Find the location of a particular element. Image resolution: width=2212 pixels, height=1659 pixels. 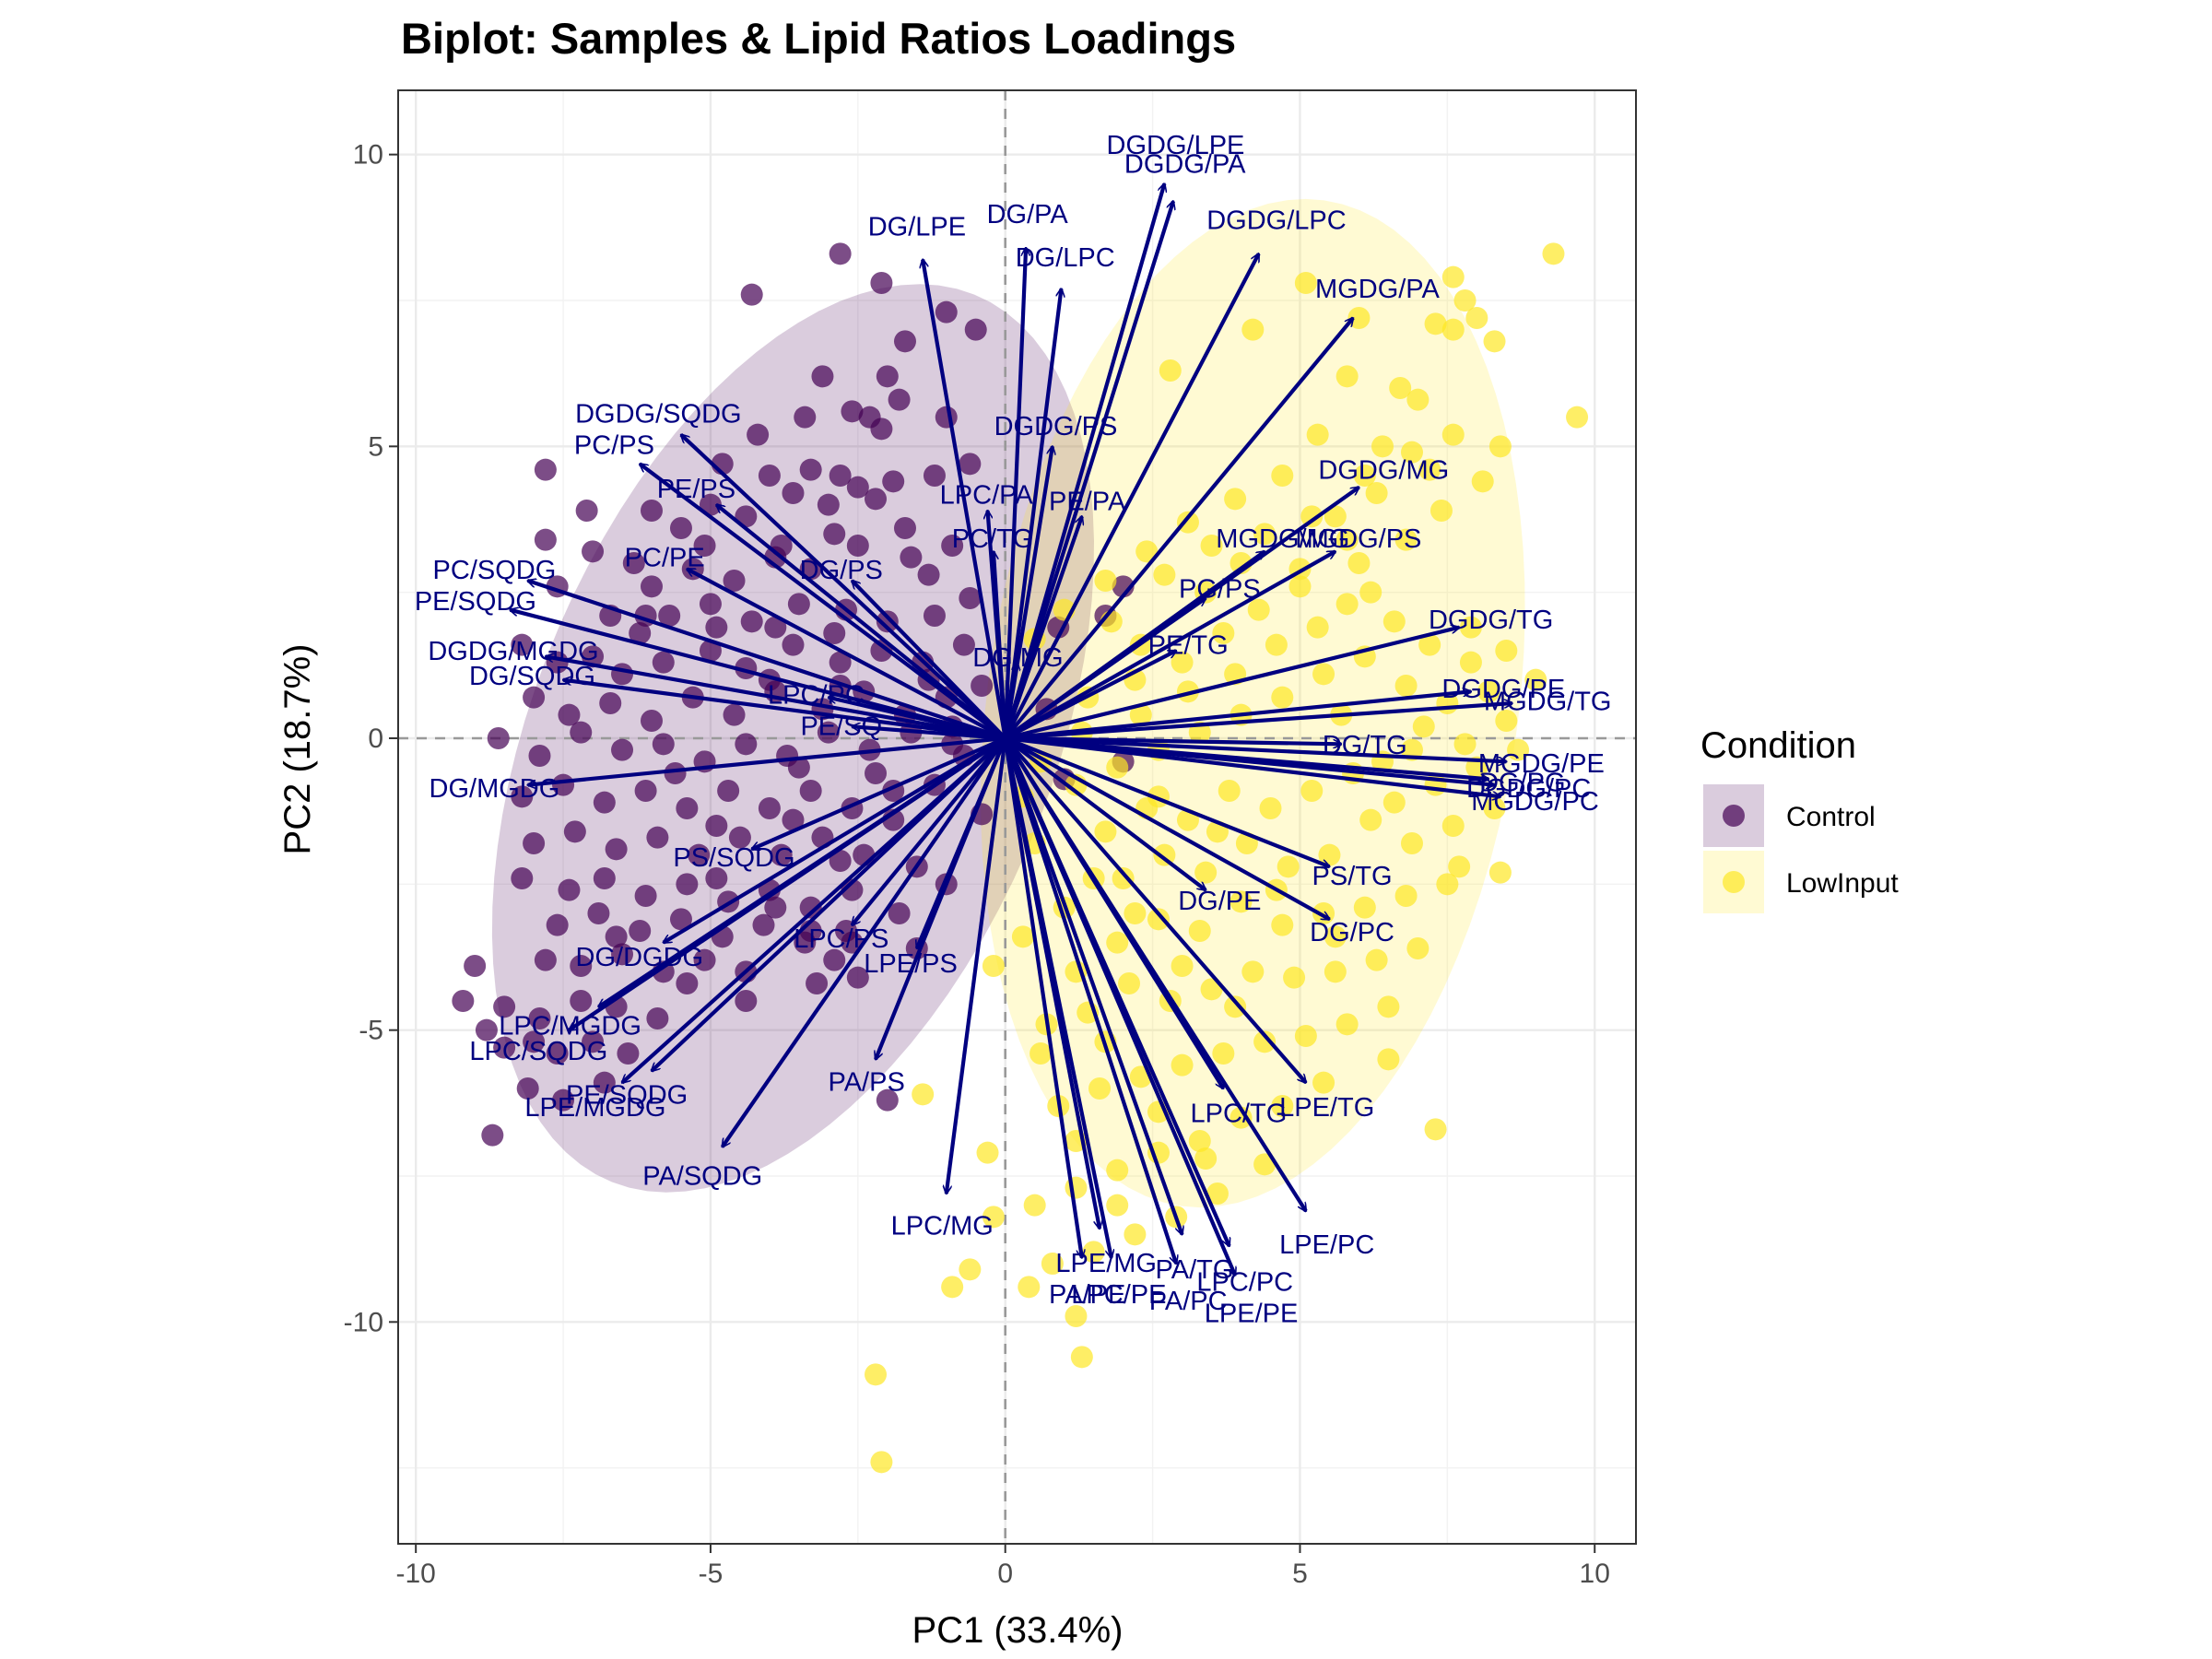

loading-label: DGDG/PA is located at coordinates (1185, 165).